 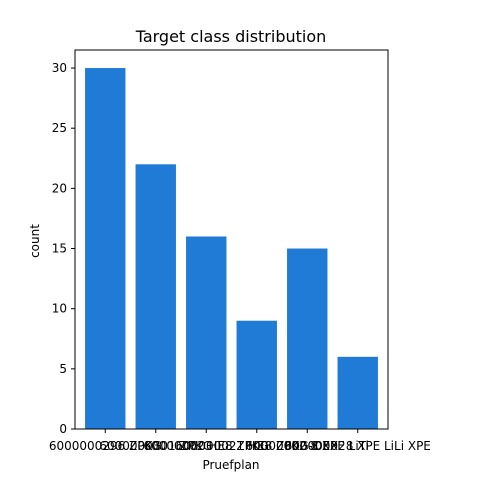 What do you see at coordinates (63, 429) in the screenshot?
I see `y-tick-label: 0` at bounding box center [63, 429].